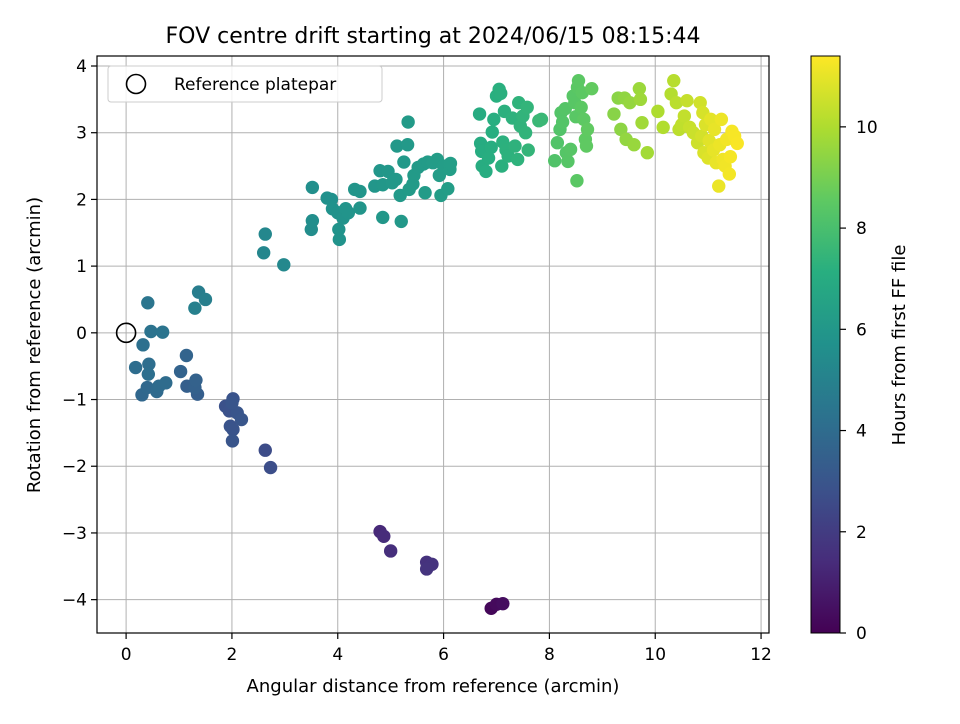 The width and height of the screenshot is (960, 724). I want to click on legend-marker-icon, so click(136, 84).